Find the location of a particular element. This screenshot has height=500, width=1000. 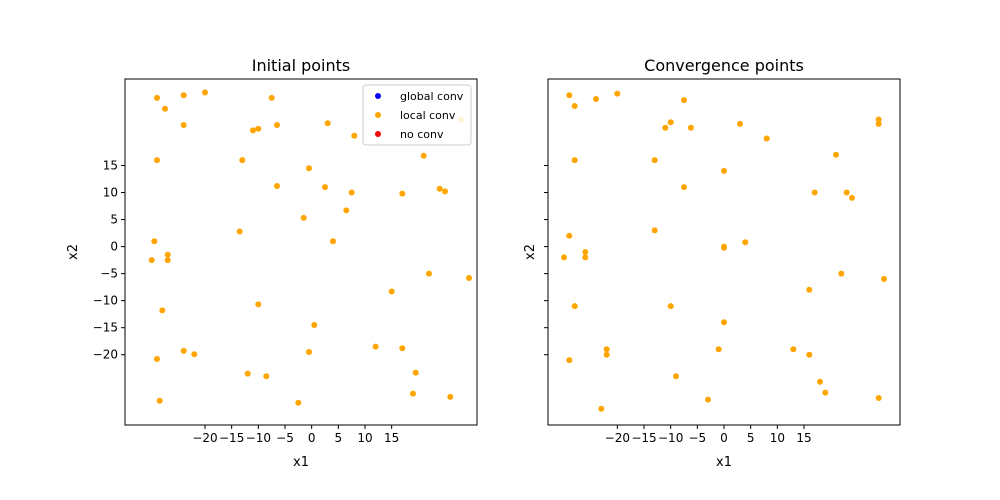

initial-points-xlabel: x1 is located at coordinates (301, 462).